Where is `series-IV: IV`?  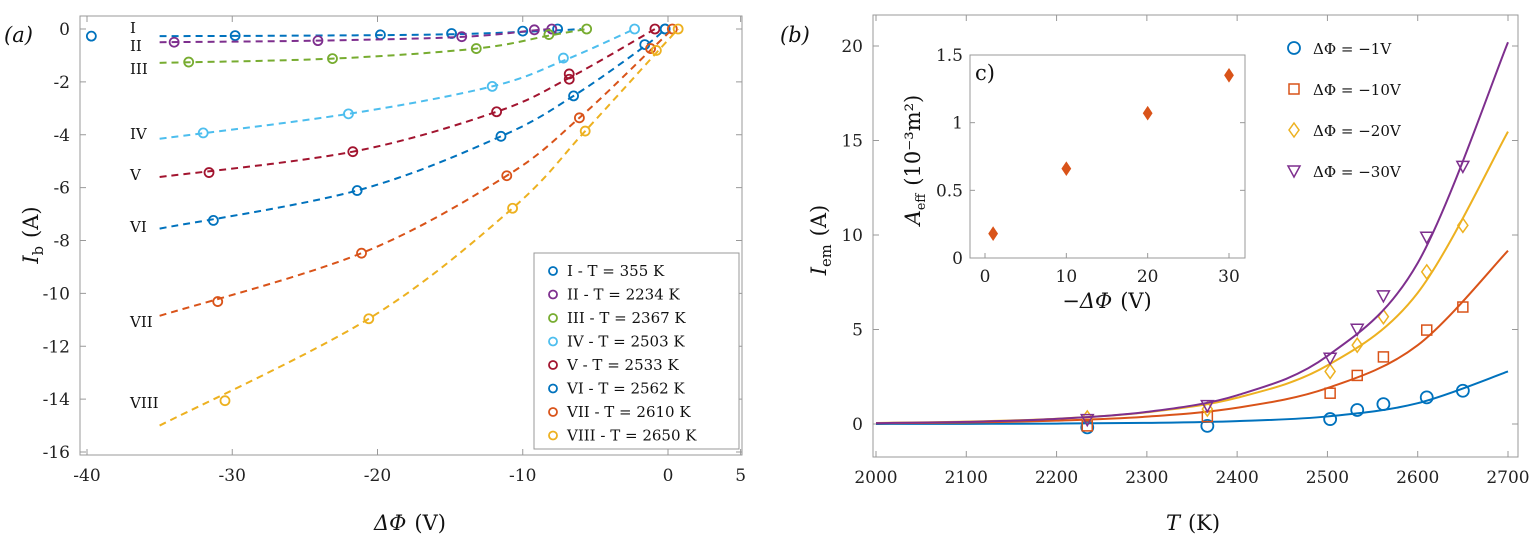
series-IV: IV is located at coordinates (385, 83).